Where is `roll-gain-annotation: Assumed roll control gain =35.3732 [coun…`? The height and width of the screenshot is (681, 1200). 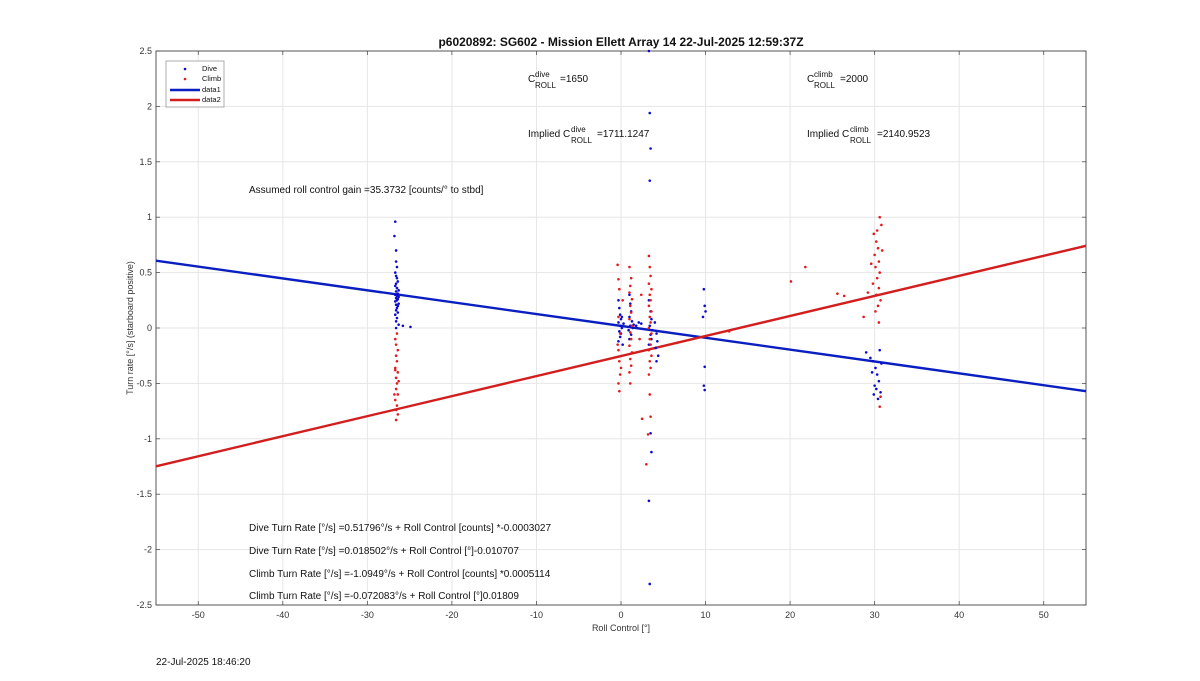
roll-gain-annotation: Assumed roll control gain =35.3732 [coun… is located at coordinates (366, 190).